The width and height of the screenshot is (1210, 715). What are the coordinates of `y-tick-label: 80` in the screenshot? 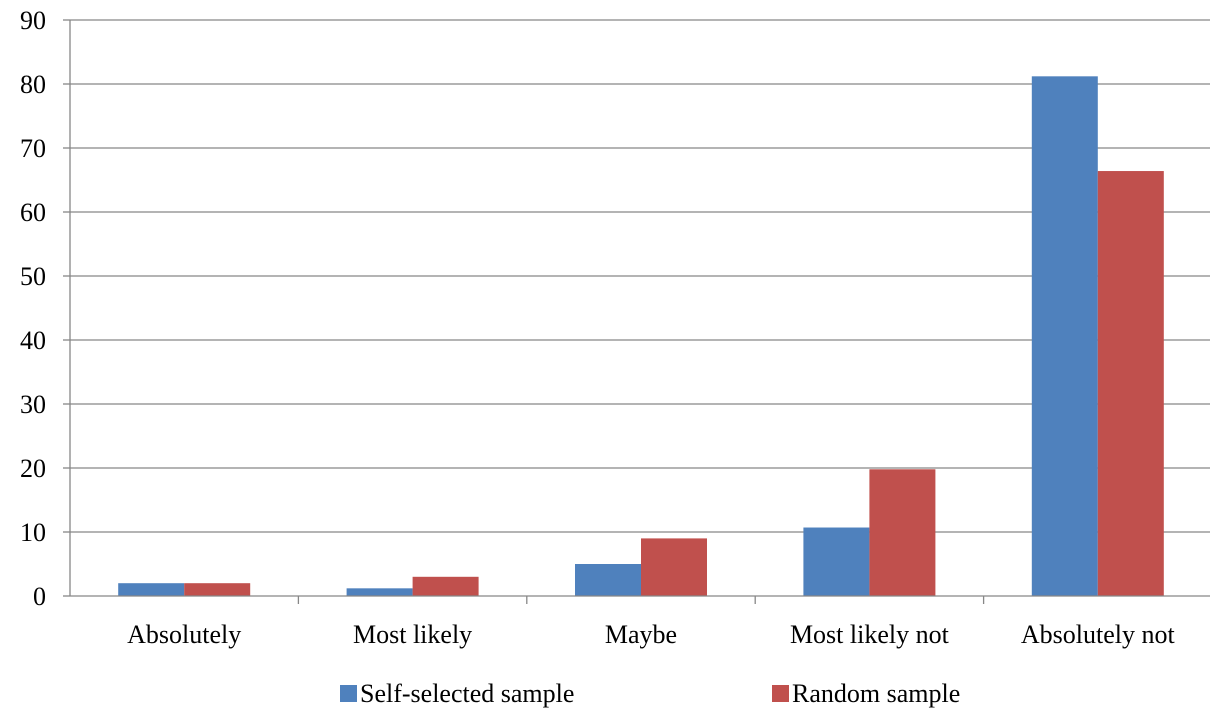 It's located at (33, 84).